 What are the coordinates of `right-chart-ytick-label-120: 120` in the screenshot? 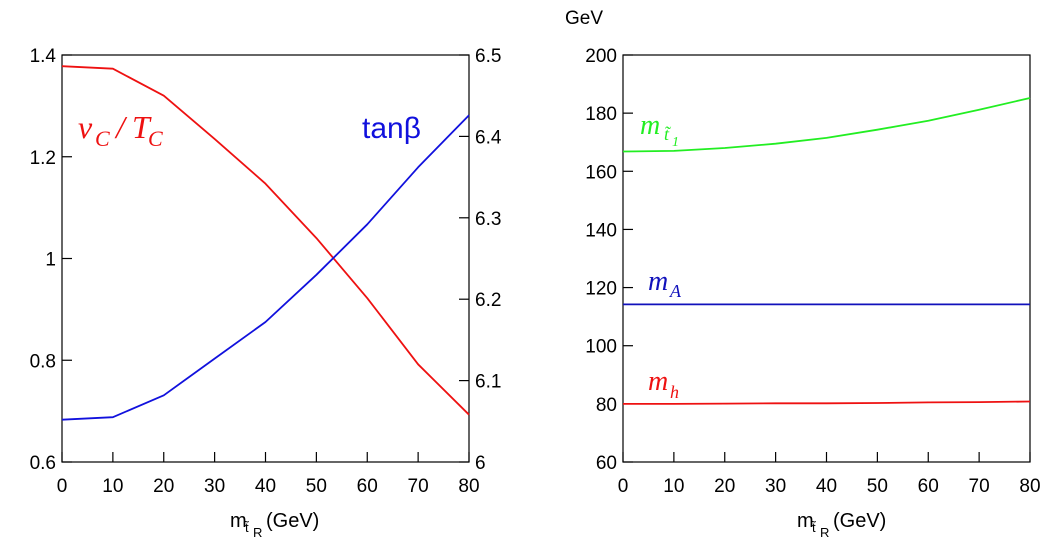 It's located at (601, 289).